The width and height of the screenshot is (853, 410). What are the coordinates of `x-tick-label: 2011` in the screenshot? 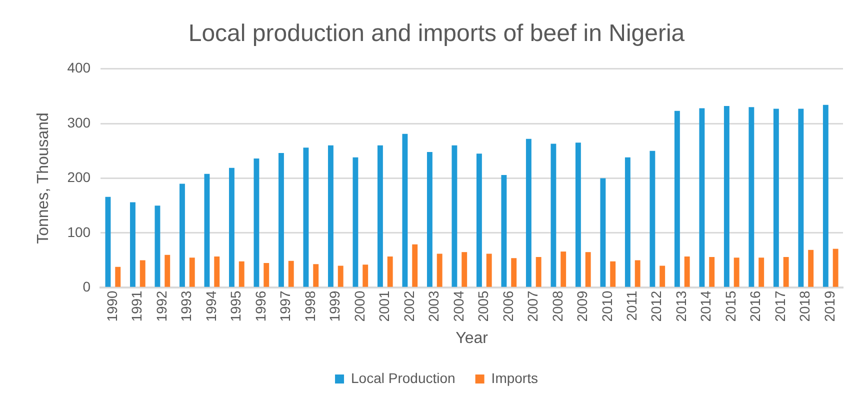 It's located at (632, 305).